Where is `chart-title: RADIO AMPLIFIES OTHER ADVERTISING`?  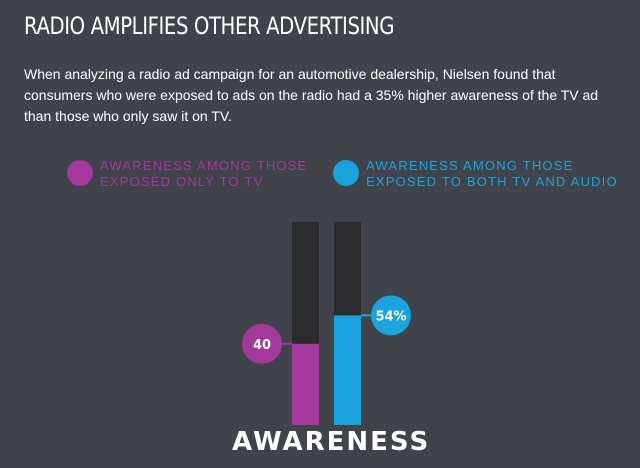
chart-title: RADIO AMPLIFIES OTHER ADVERTISING is located at coordinates (209, 26).